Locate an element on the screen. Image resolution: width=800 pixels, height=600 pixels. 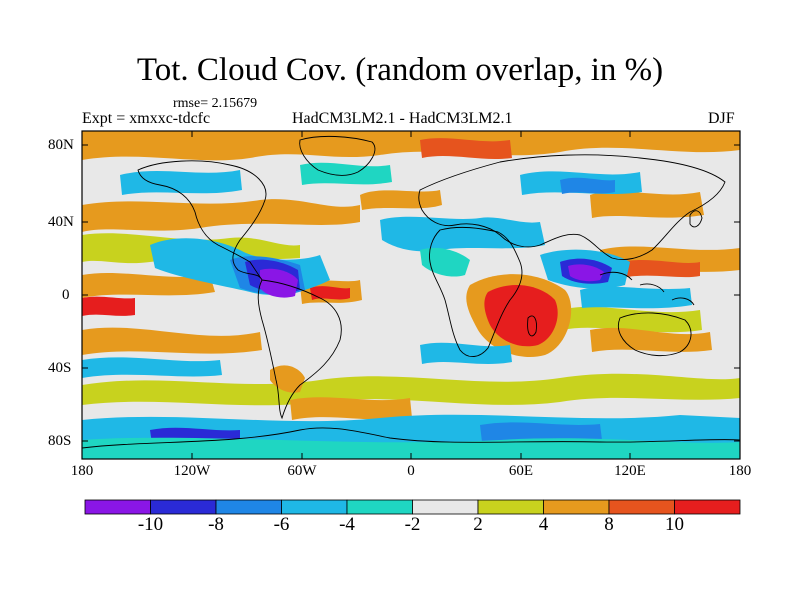
colorbar is located at coordinates (412, 507).